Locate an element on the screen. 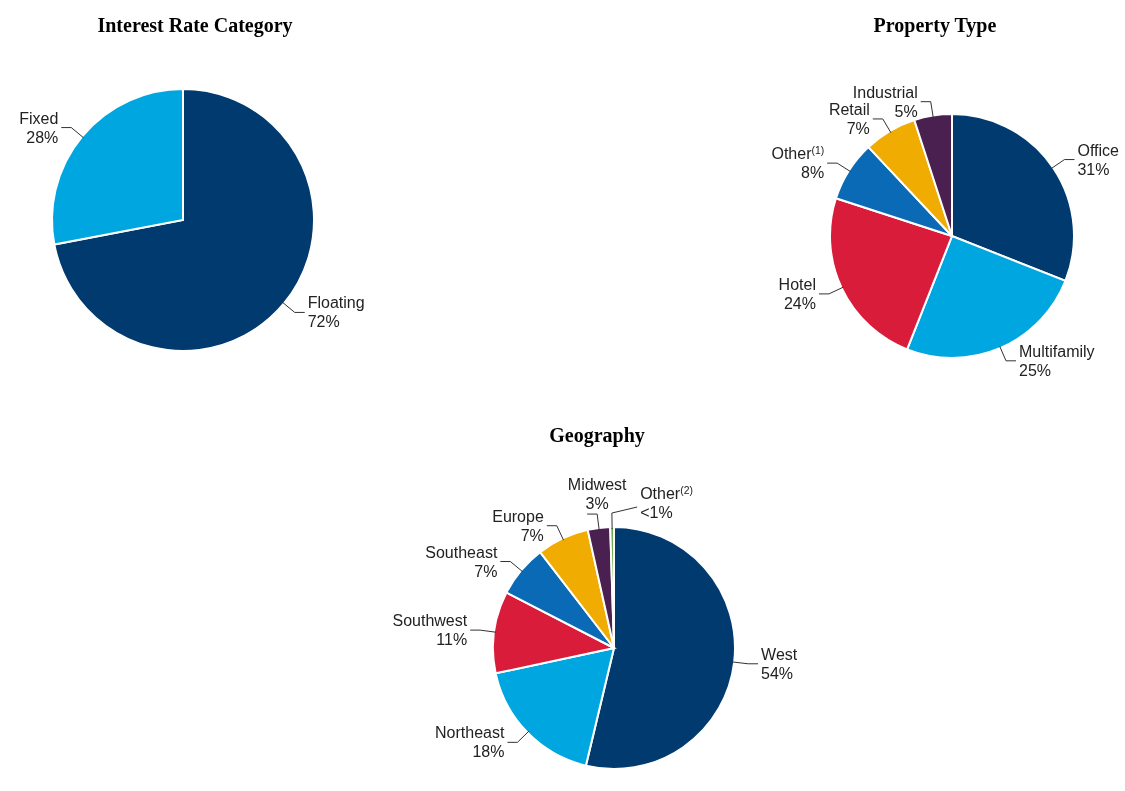 This screenshot has width=1125, height=791. data-label: 5% is located at coordinates (906, 111).